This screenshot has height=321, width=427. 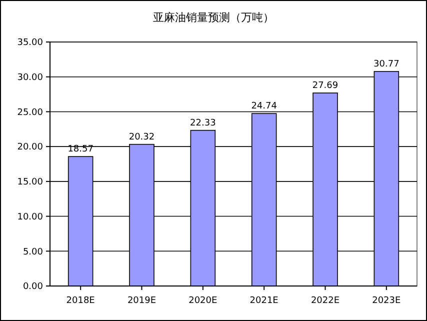 What do you see at coordinates (30, 147) in the screenshot?
I see `y-tick-label: 20.00` at bounding box center [30, 147].